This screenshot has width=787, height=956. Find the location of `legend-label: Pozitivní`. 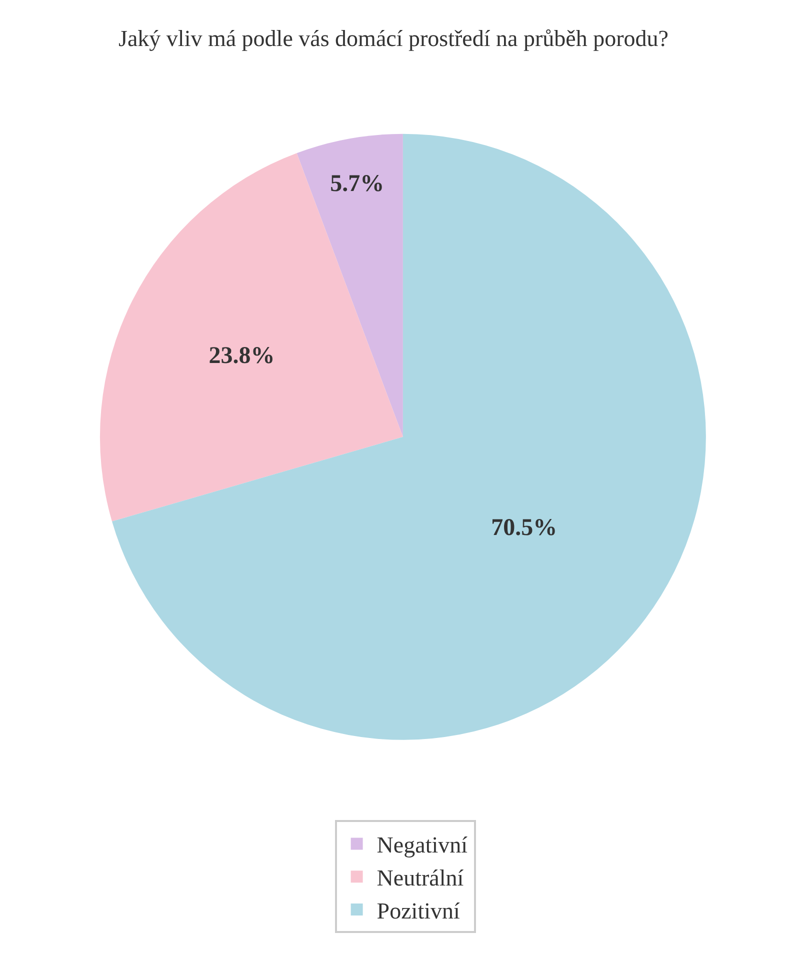

legend-label: Pozitivní is located at coordinates (418, 911).